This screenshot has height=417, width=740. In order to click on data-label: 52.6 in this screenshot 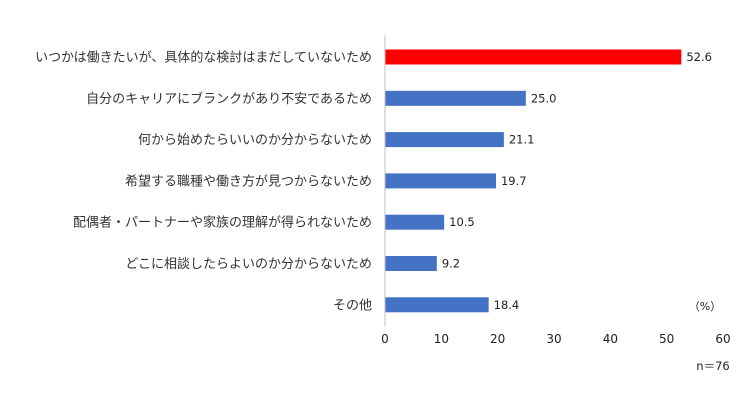, I will do `click(699, 57)`.